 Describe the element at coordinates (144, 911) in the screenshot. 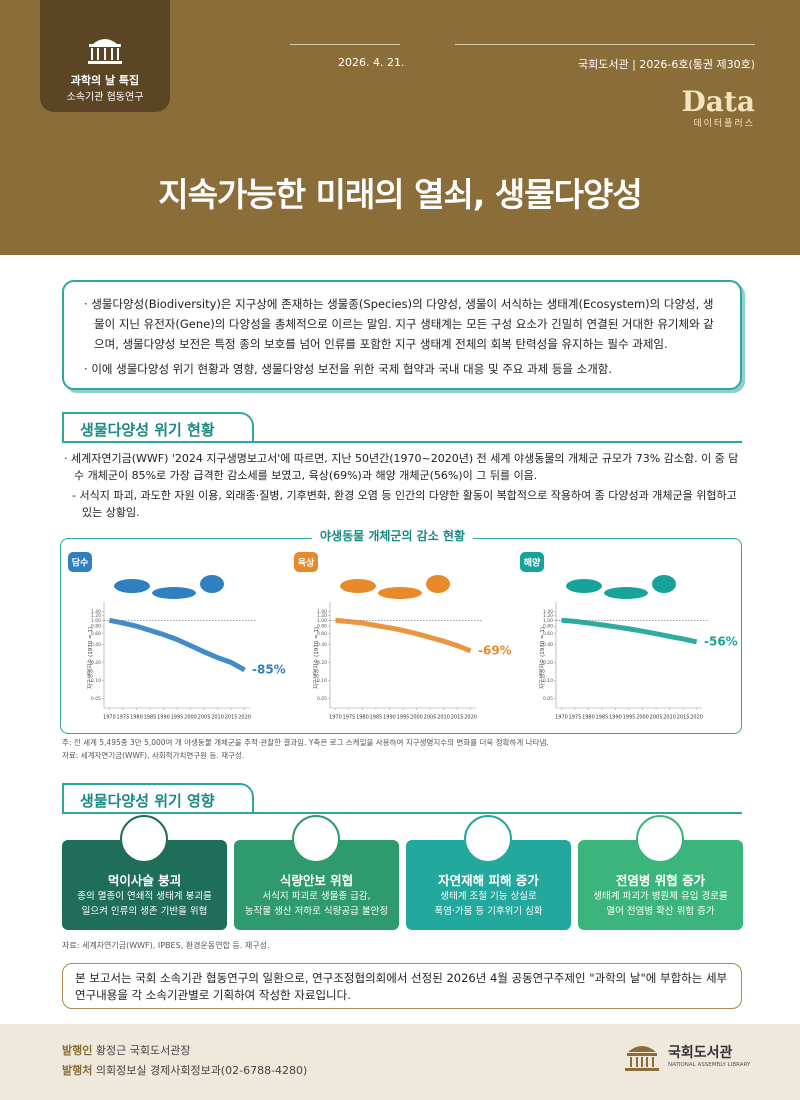

I see `impact-text: 일으켜 인류의 생존 기반을 위협` at that location.